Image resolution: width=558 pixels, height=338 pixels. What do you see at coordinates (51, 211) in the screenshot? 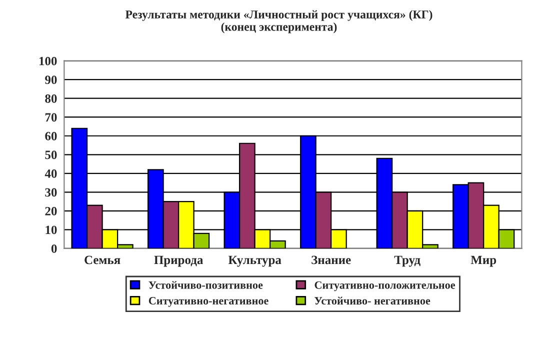
I see `y-tick-label: 20` at bounding box center [51, 211].